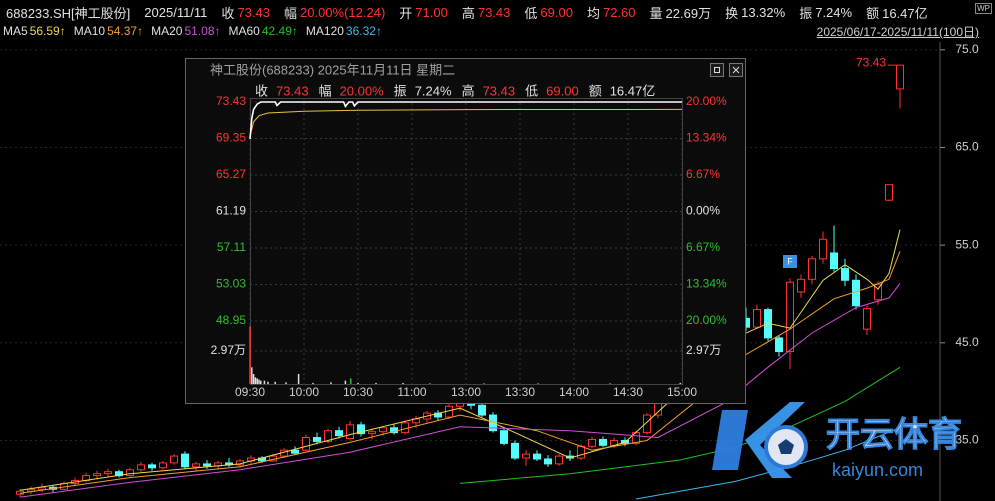  What do you see at coordinates (897, 32) in the screenshot?
I see `date-range: 2025/06/17-2025/11/11(100日)` at bounding box center [897, 32].